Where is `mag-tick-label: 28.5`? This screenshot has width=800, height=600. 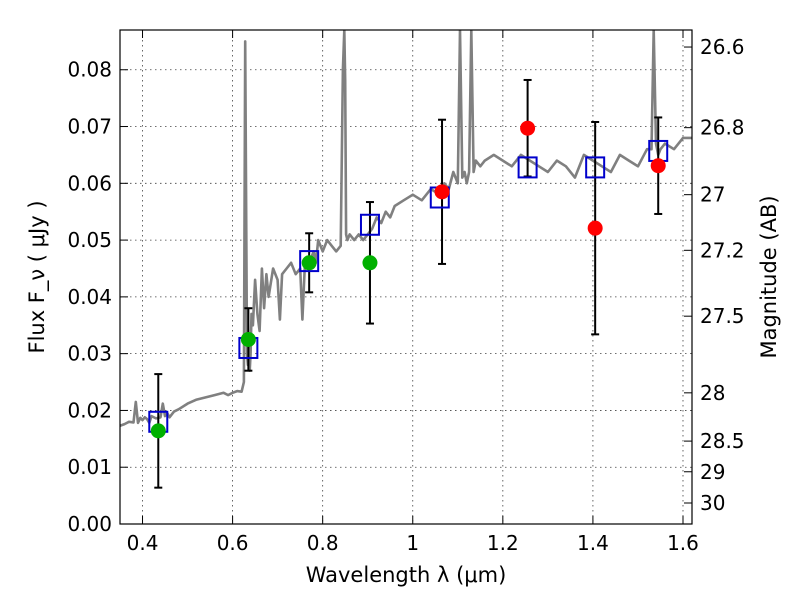
mag-tick-label: 28.5 is located at coordinates (722, 441).